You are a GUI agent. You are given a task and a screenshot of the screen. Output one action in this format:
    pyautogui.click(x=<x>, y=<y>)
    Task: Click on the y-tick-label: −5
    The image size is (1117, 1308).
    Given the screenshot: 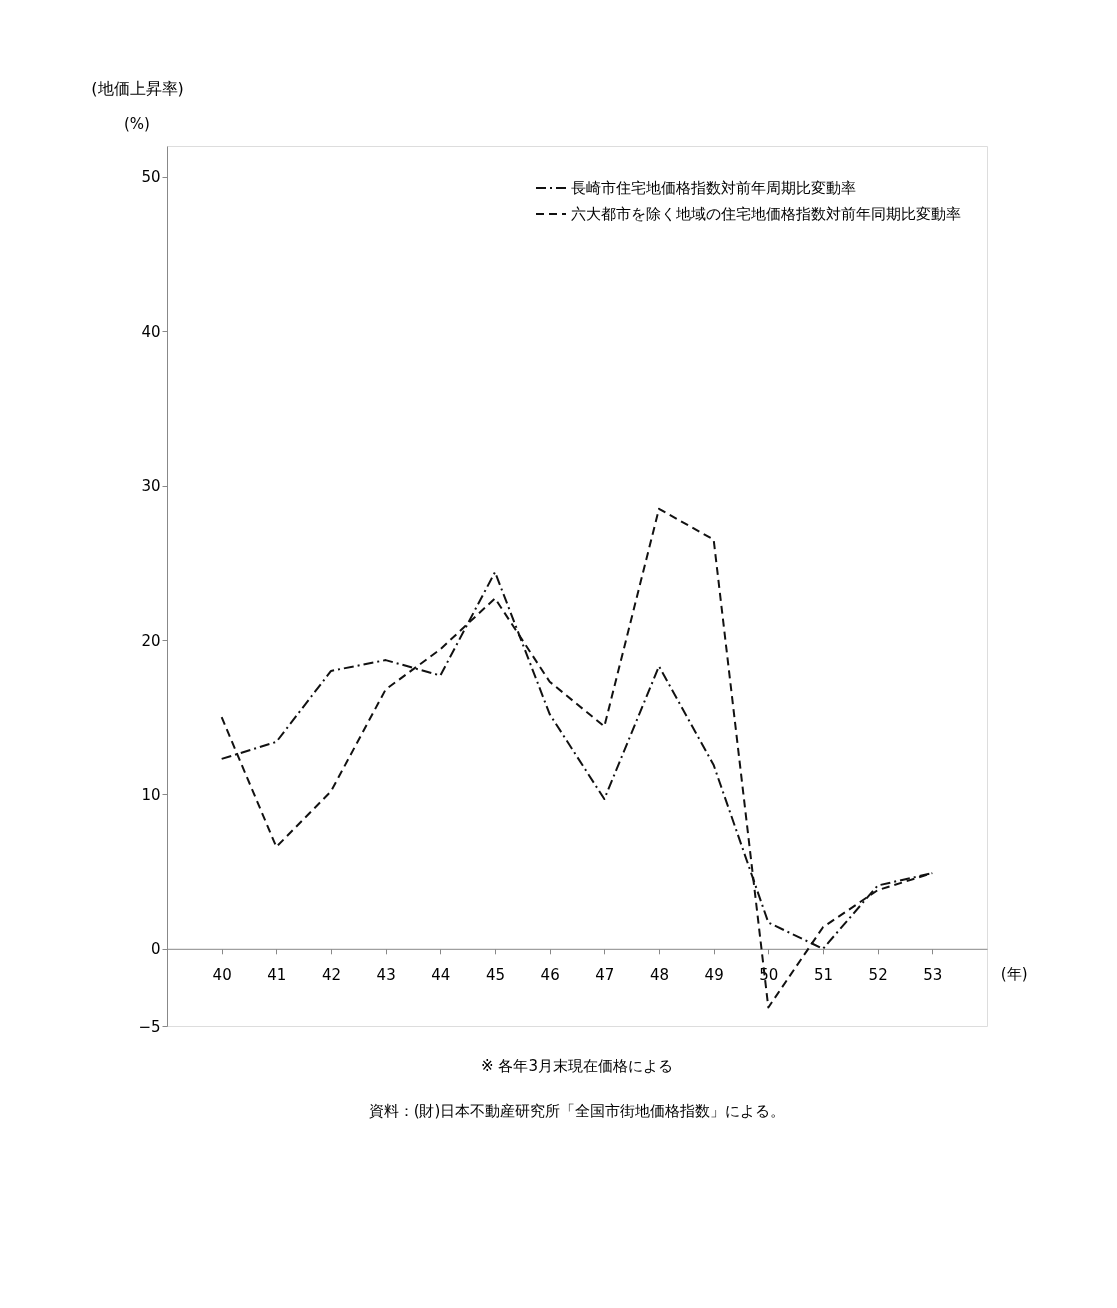 What is the action you would take?
    pyautogui.click(x=149, y=1026)
    